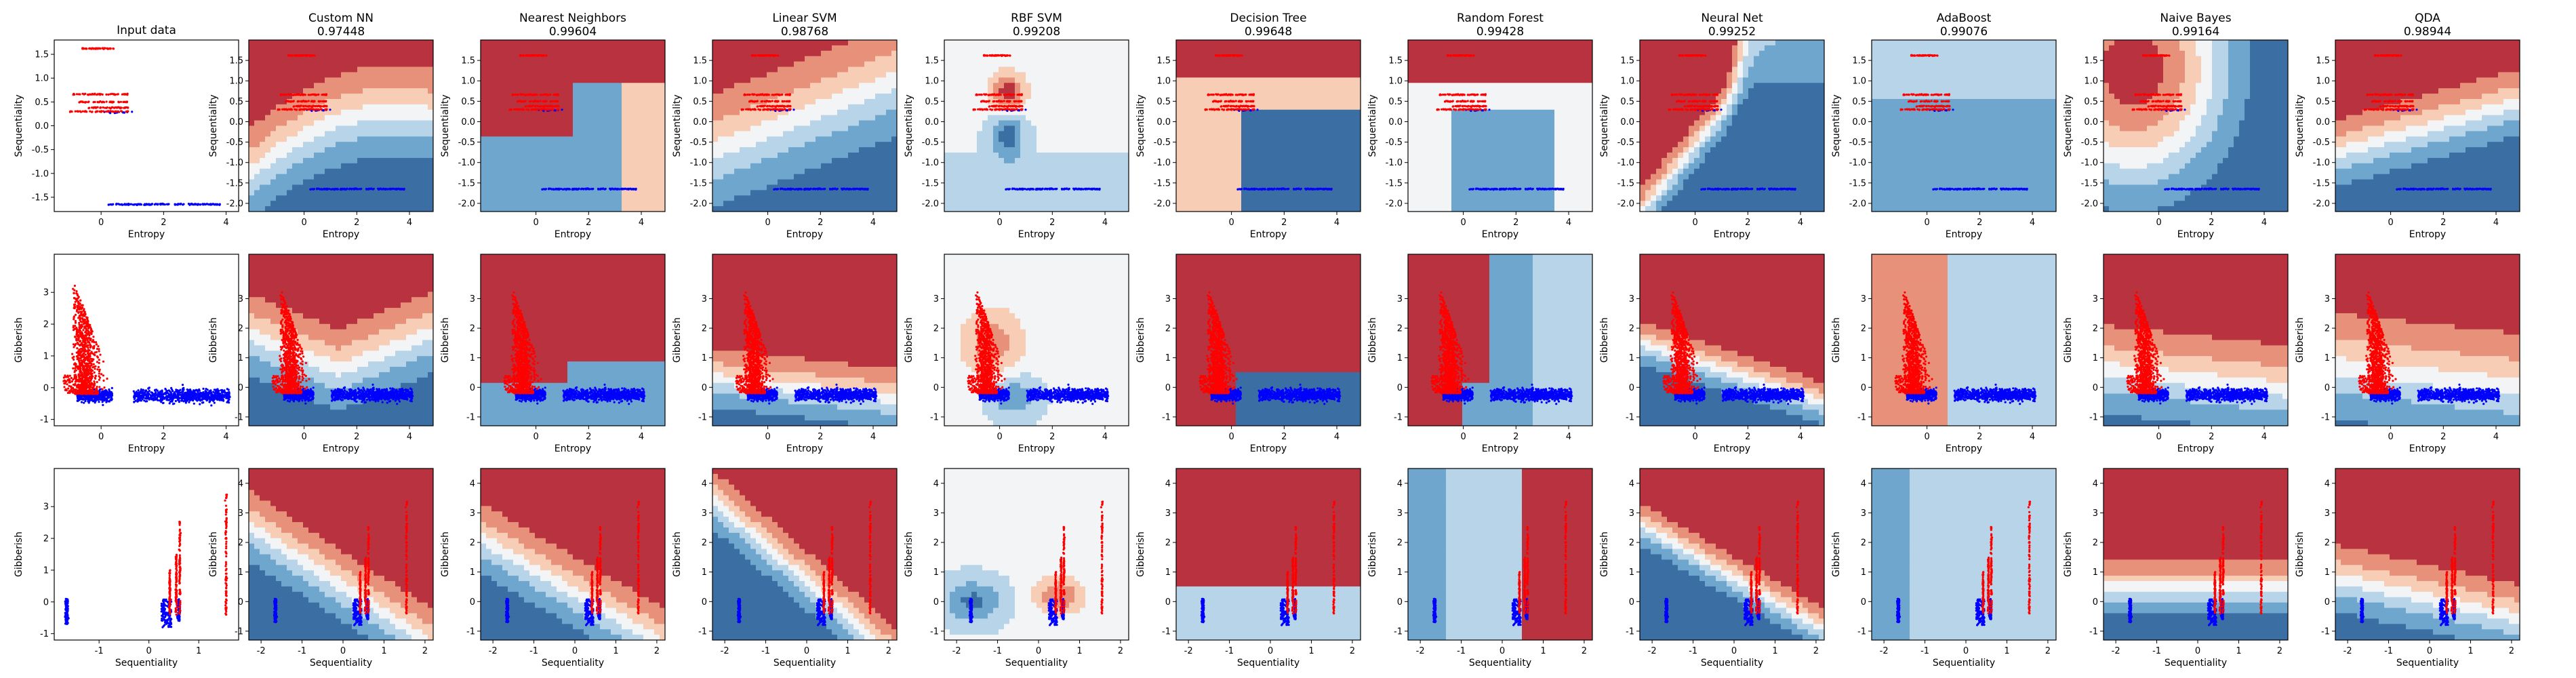 The height and width of the screenshot is (678, 2576). What do you see at coordinates (225, 223) in the screenshot?
I see `x-tick-label: 4` at bounding box center [225, 223].